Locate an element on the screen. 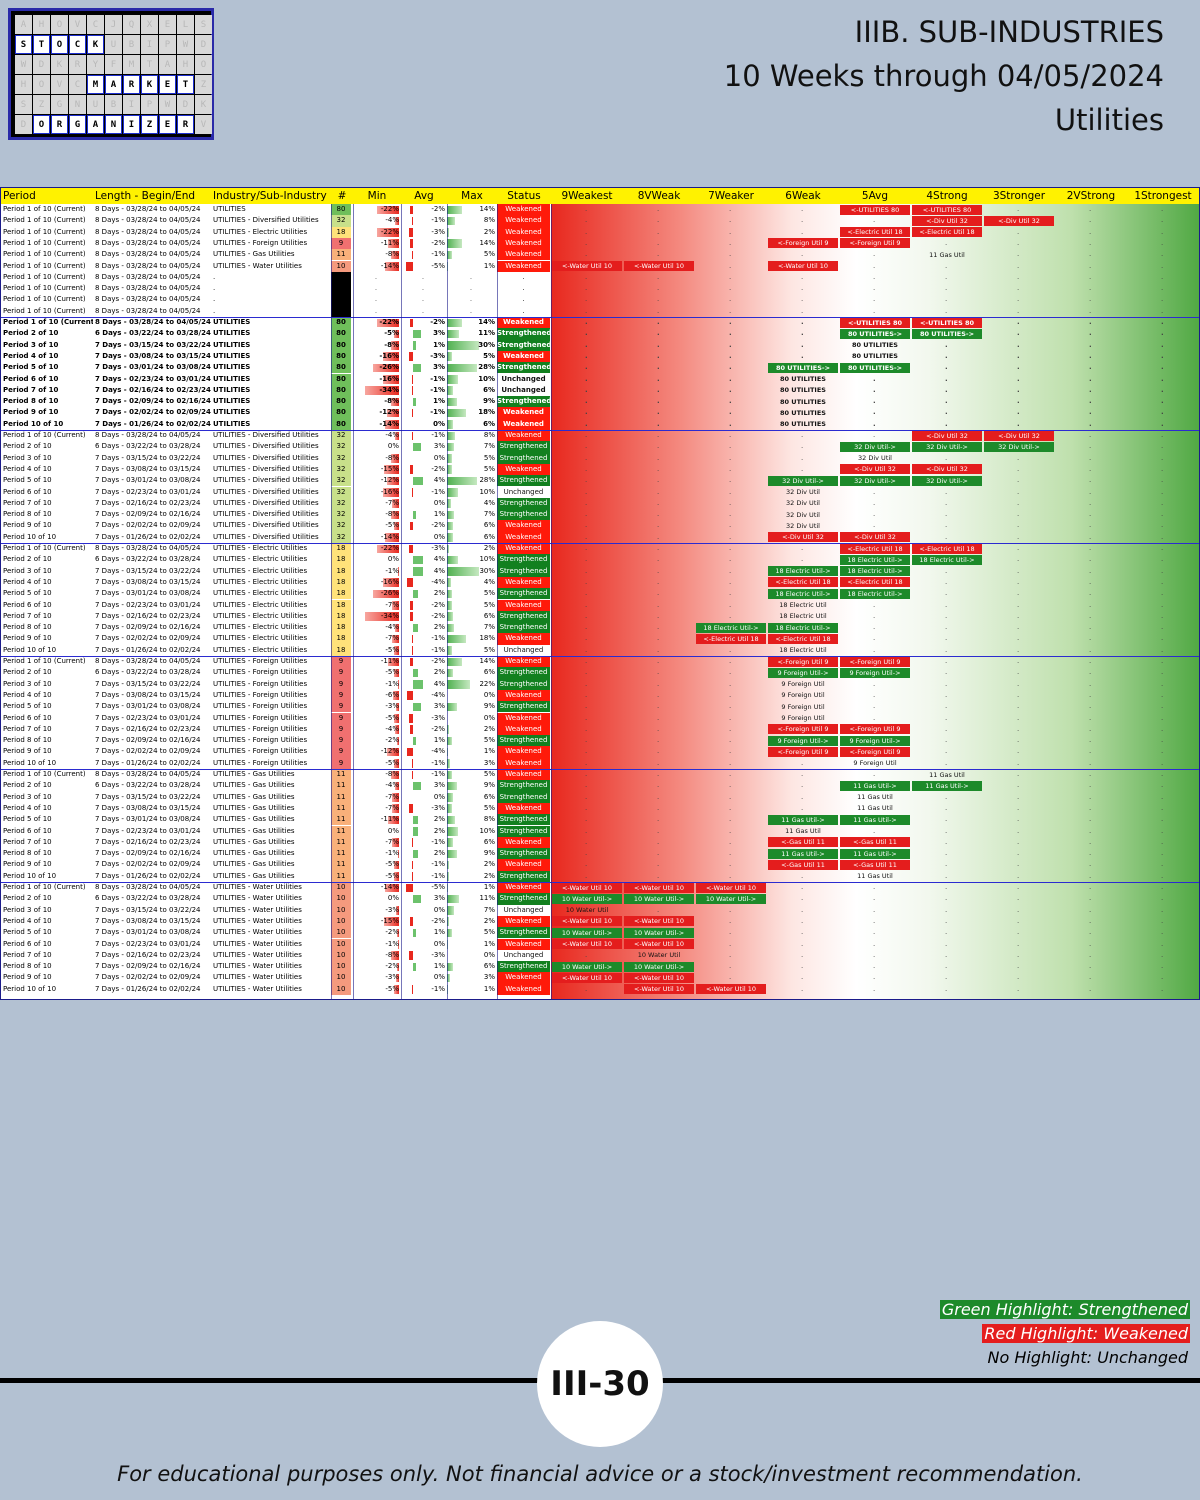 The image size is (1200, 1500). rank-label: 11 Gas Util-> is located at coordinates (875, 853).